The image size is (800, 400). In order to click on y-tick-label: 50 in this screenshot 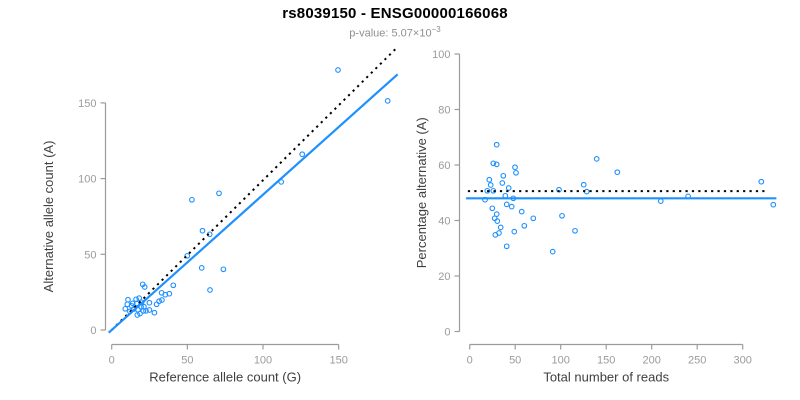, I will do `click(90, 255)`.